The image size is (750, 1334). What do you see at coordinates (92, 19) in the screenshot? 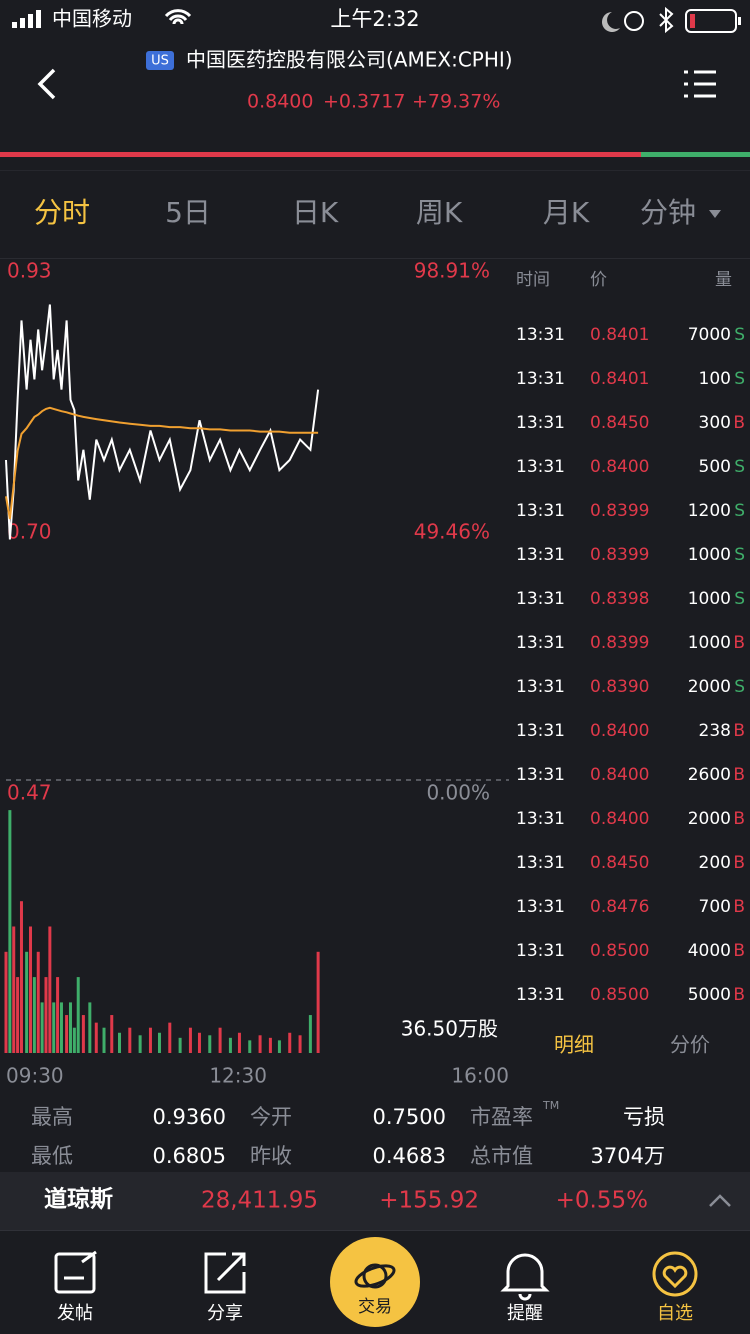
I see `carrier: 中国移动` at bounding box center [92, 19].